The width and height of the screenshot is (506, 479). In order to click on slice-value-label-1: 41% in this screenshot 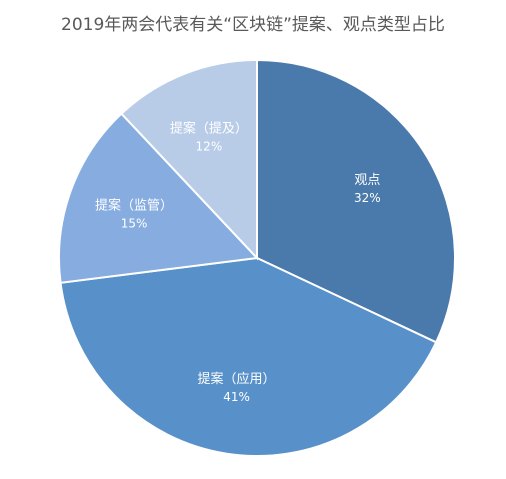, I will do `click(236, 397)`.